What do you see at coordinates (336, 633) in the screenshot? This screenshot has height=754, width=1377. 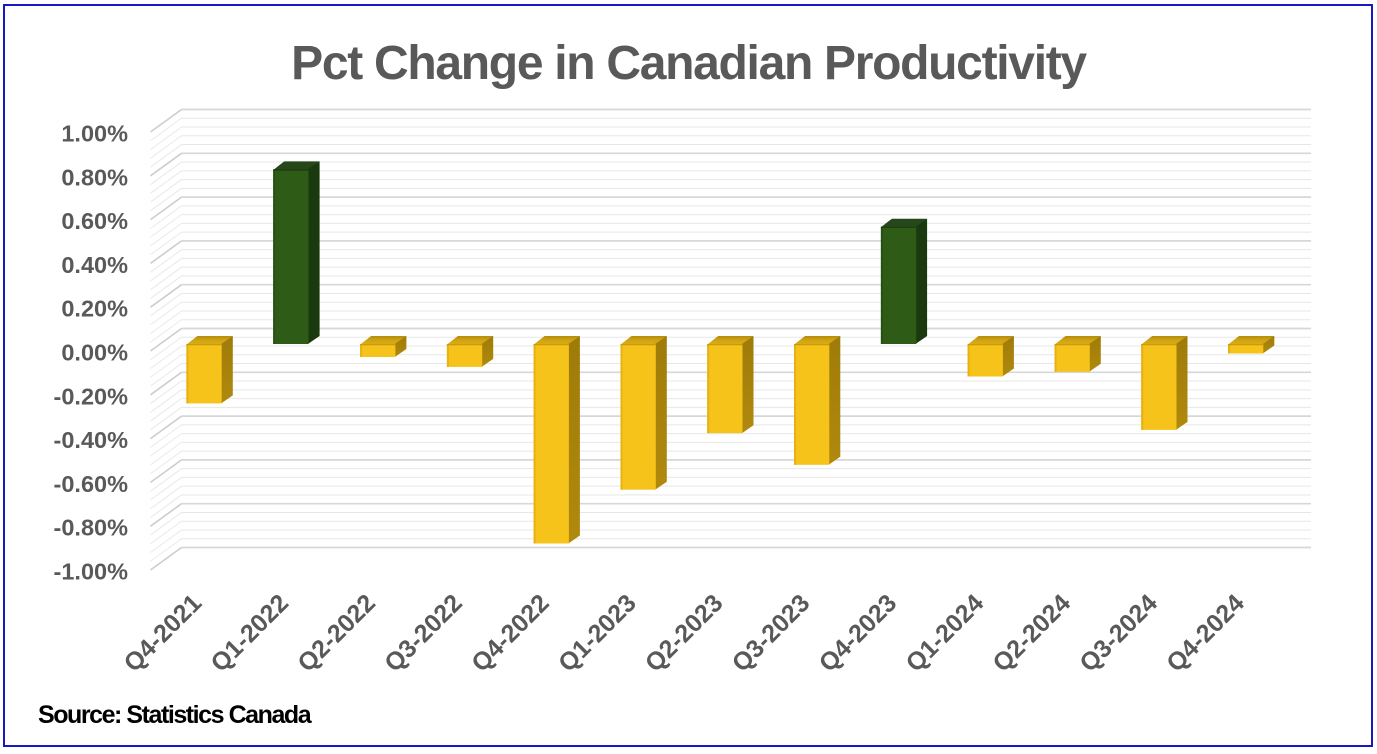 I see `svg-text: Q2-2022` at bounding box center [336, 633].